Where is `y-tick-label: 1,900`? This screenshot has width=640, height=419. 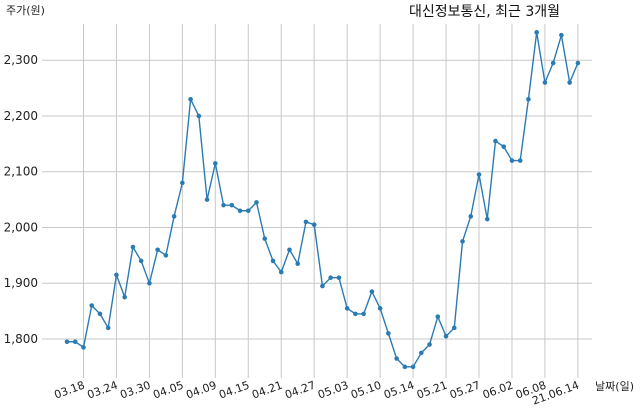
y-tick-label: 1,900 is located at coordinates (21, 283).